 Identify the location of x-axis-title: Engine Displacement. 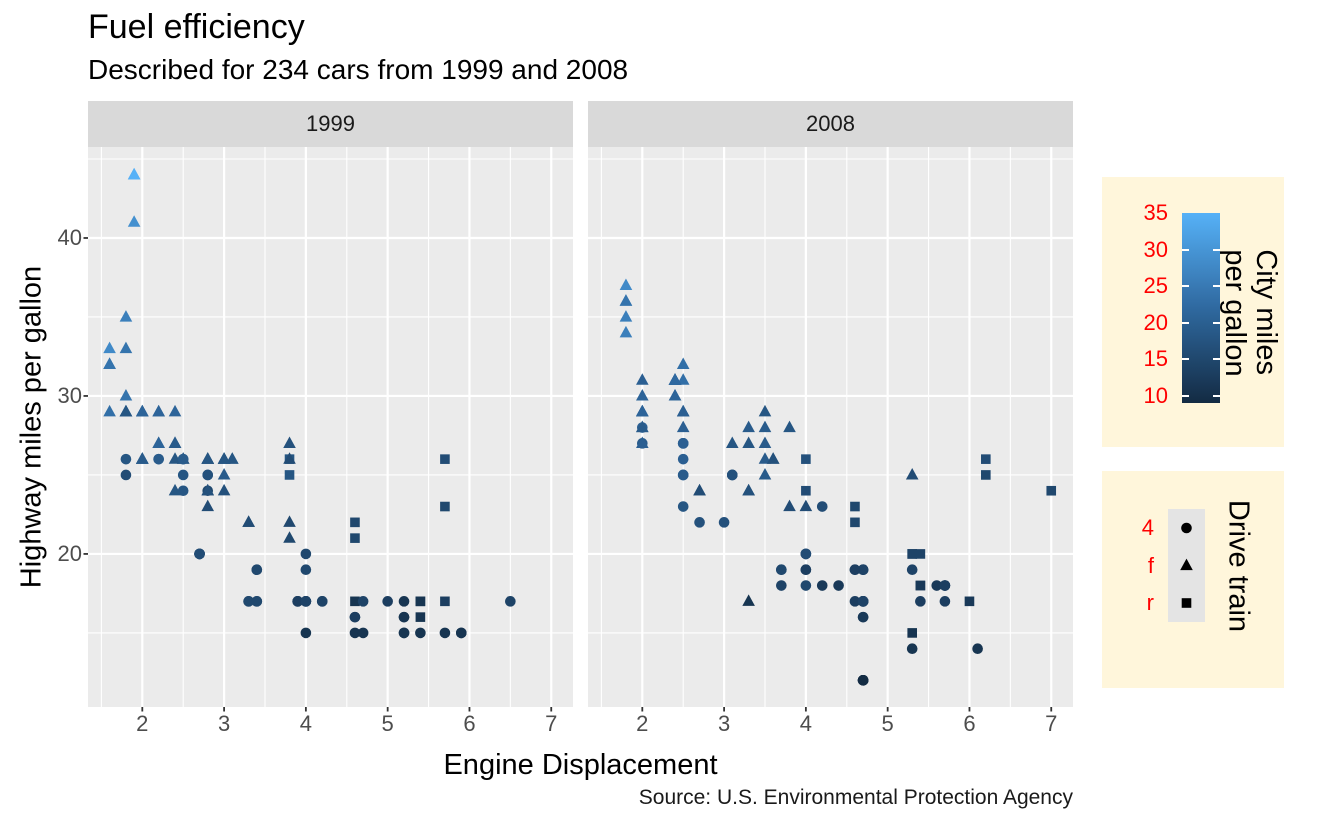
(580, 765).